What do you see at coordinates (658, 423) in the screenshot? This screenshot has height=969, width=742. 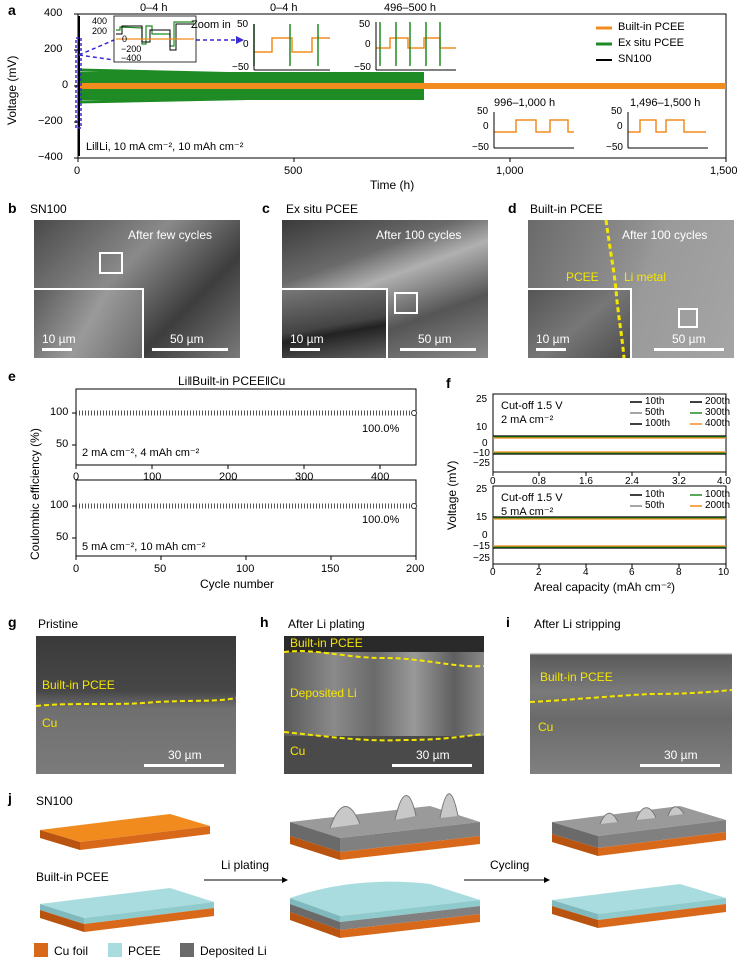 I see `f-top-legend-100th: 100th` at bounding box center [658, 423].